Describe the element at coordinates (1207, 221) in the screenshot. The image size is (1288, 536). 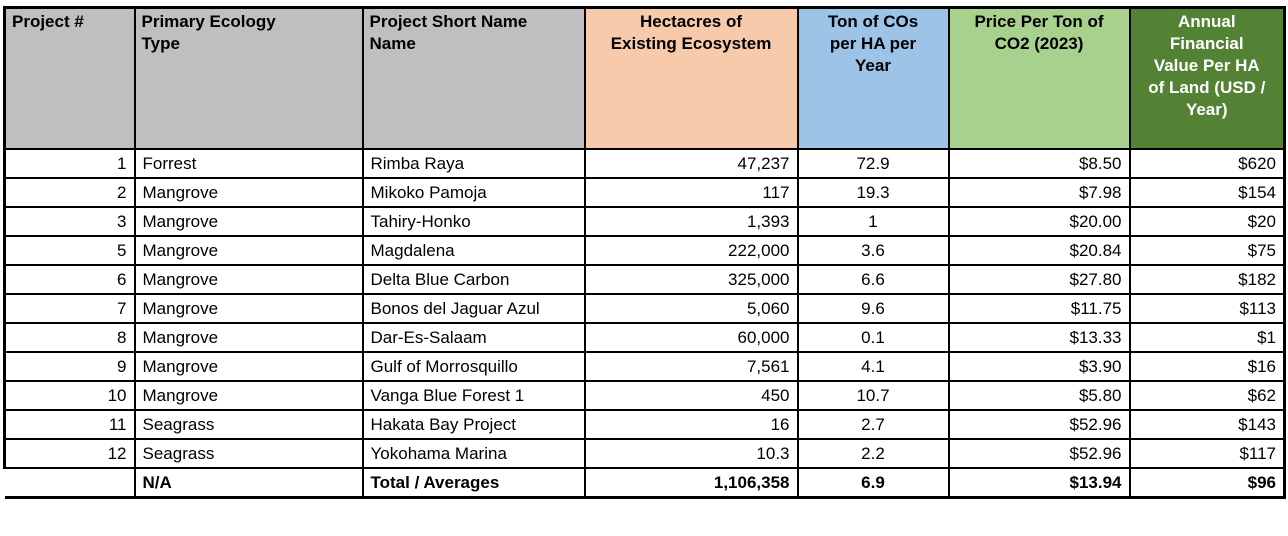
I see `table-cell: $20` at that location.